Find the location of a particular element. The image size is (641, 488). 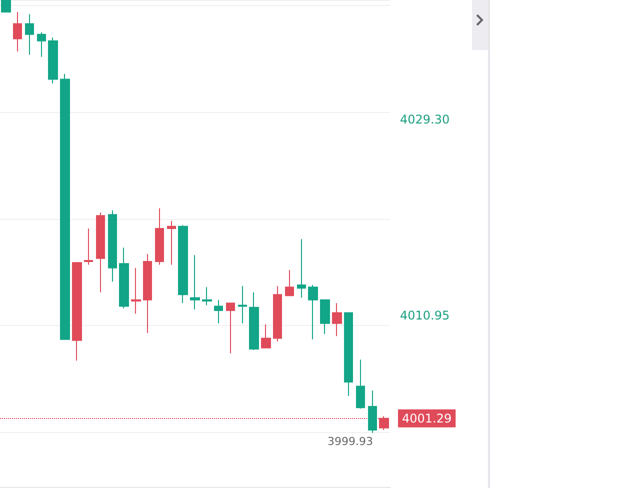

annotation: 3999.93 is located at coordinates (351, 441).